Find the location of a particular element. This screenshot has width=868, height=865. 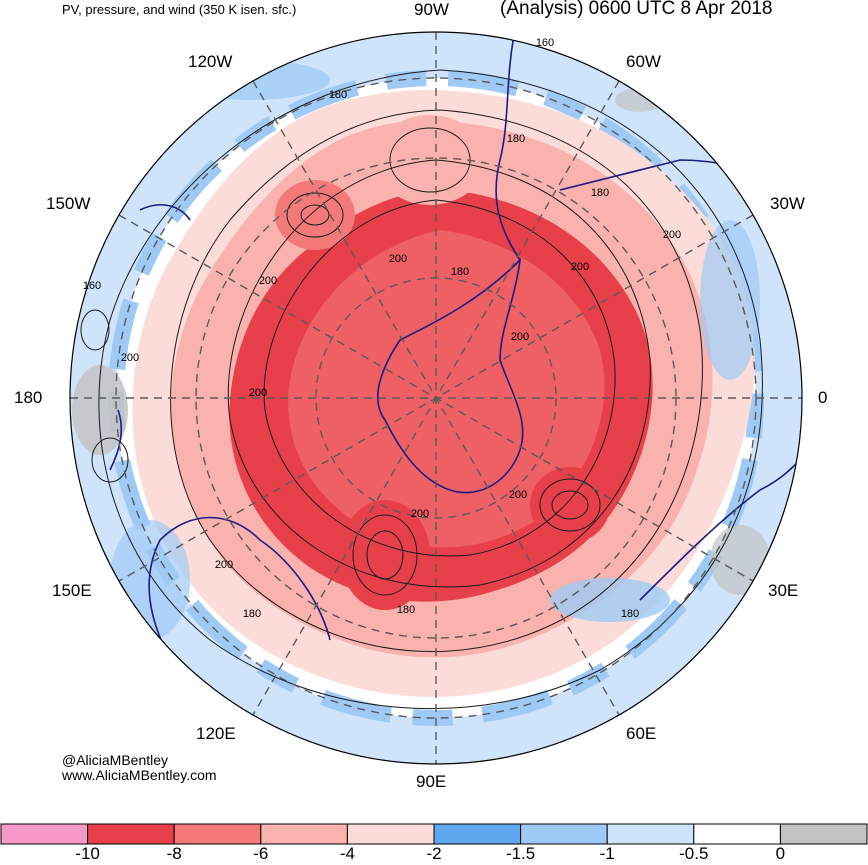

label-120e: 120E is located at coordinates (216, 733).